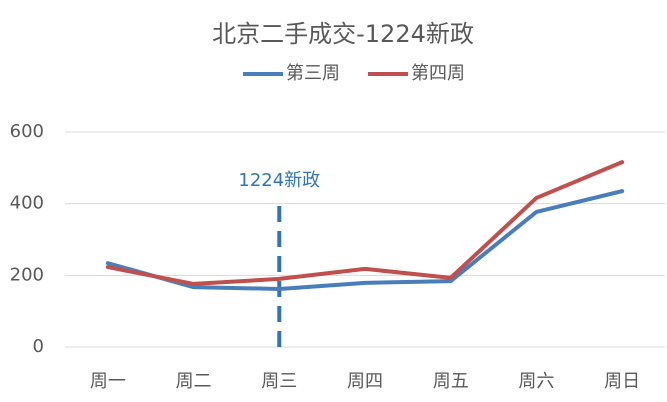  Describe the element at coordinates (27, 131) in the screenshot. I see `y-tick-label: 600` at that location.